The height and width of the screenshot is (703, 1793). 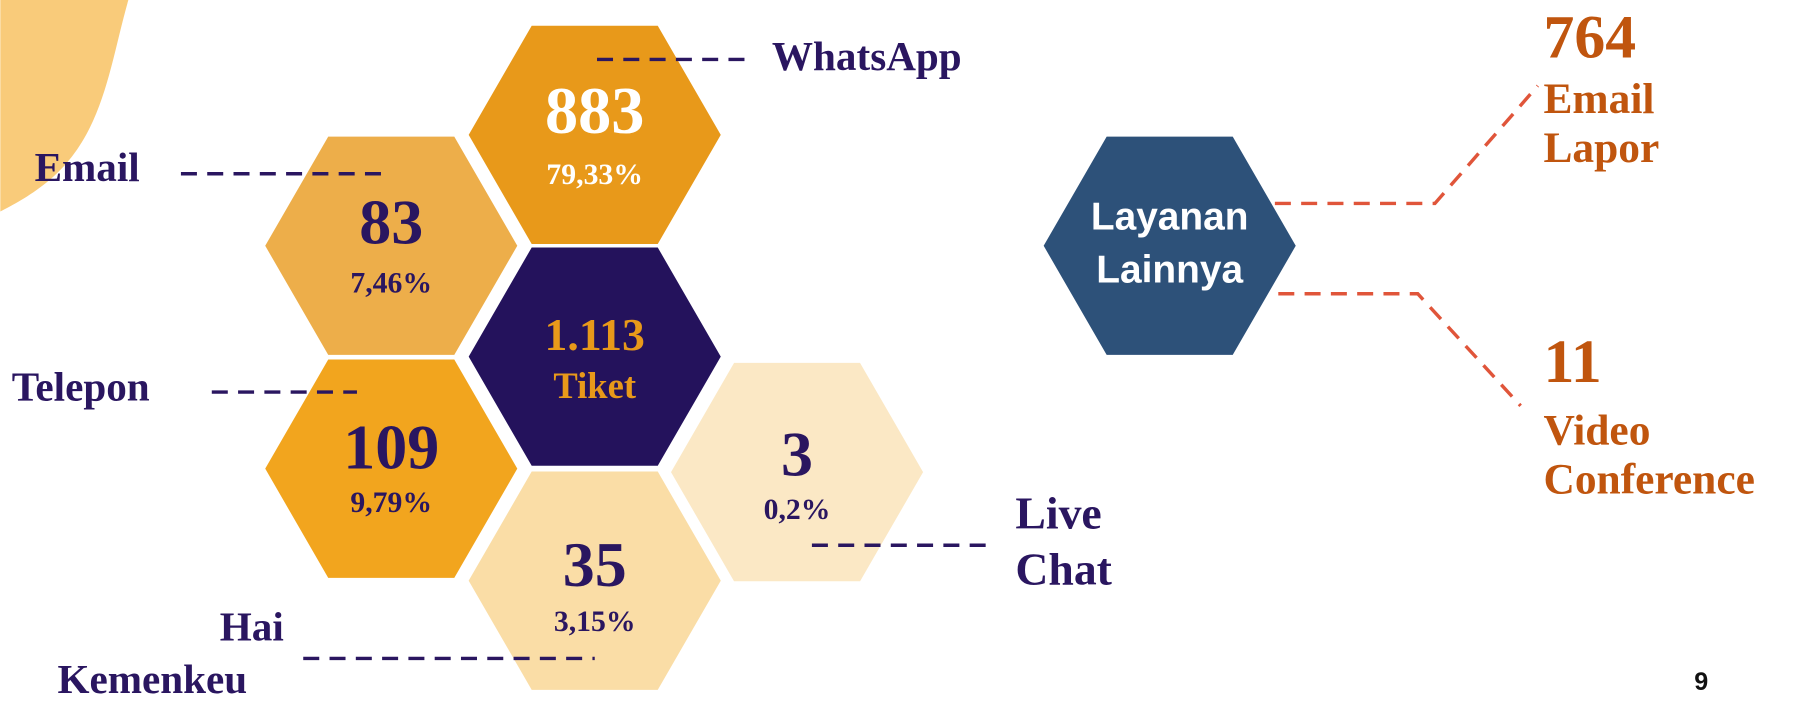 I want to click on percent: 0,2%, so click(x=797, y=510).